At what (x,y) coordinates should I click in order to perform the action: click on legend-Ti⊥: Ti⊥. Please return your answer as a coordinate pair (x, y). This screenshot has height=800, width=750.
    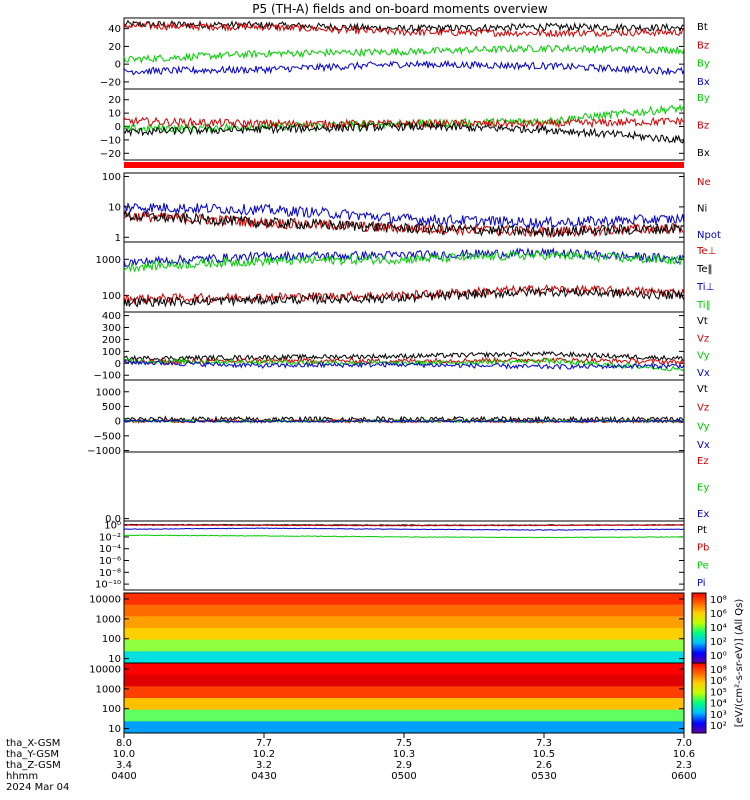
    Looking at the image, I should click on (705, 287).